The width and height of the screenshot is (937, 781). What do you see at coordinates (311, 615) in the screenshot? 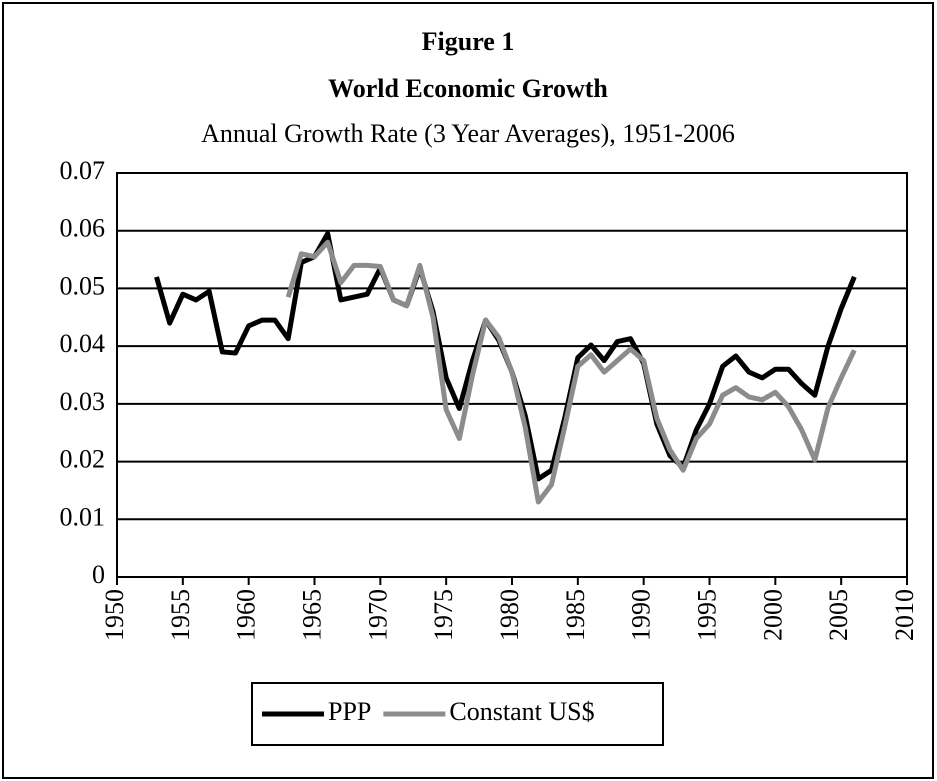
I see `x-tick-label: 1965` at bounding box center [311, 615].